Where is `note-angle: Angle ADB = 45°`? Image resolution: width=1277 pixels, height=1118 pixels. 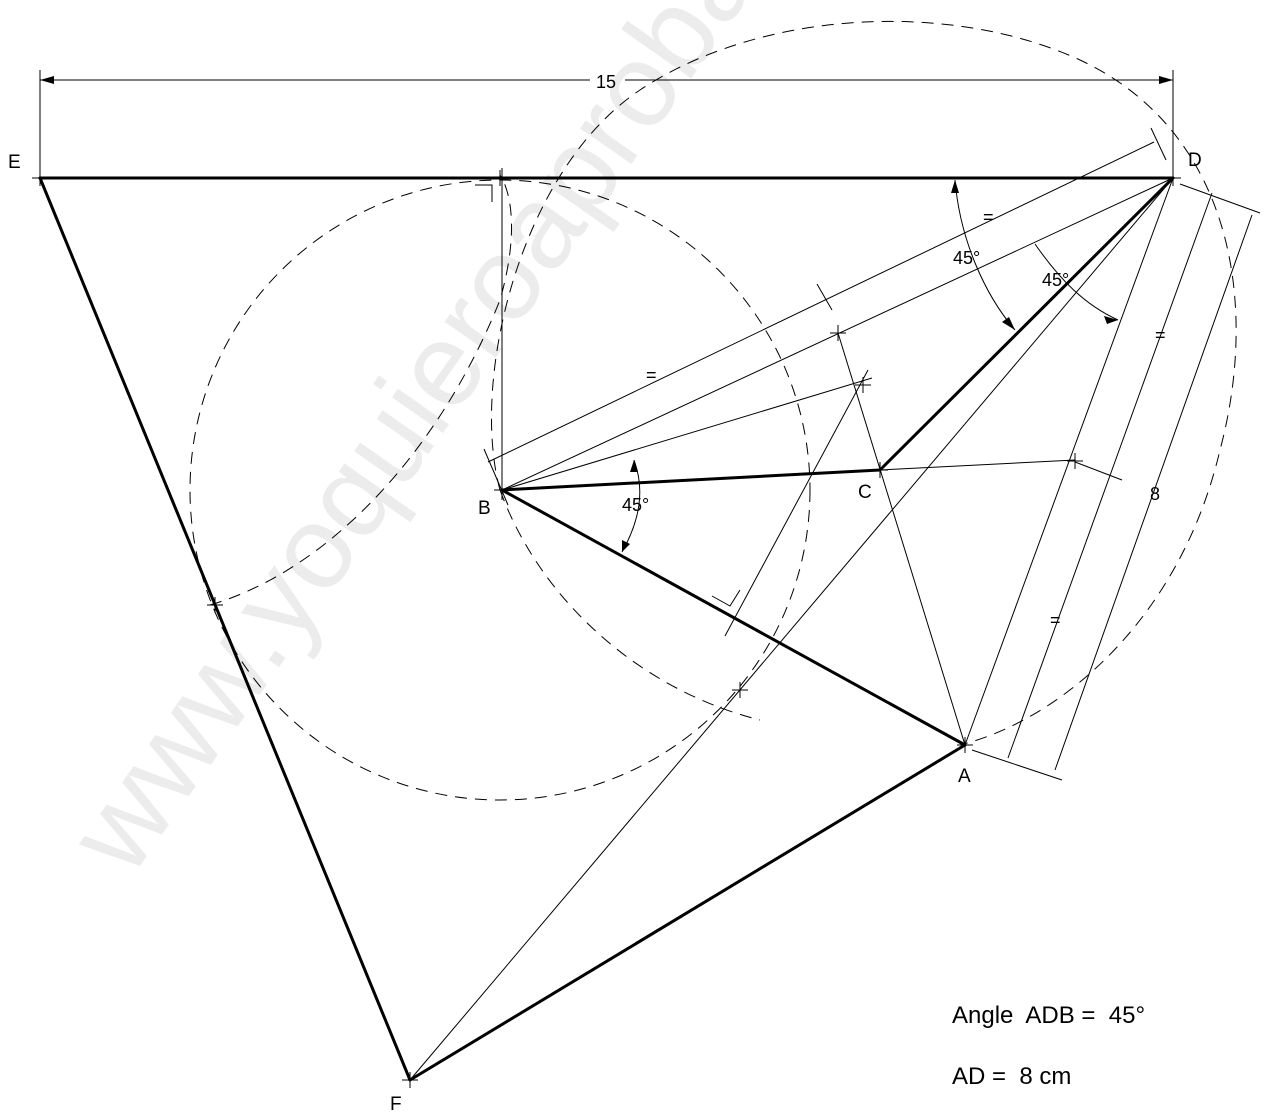
note-angle: Angle ADB = 45° is located at coordinates (1048, 1015).